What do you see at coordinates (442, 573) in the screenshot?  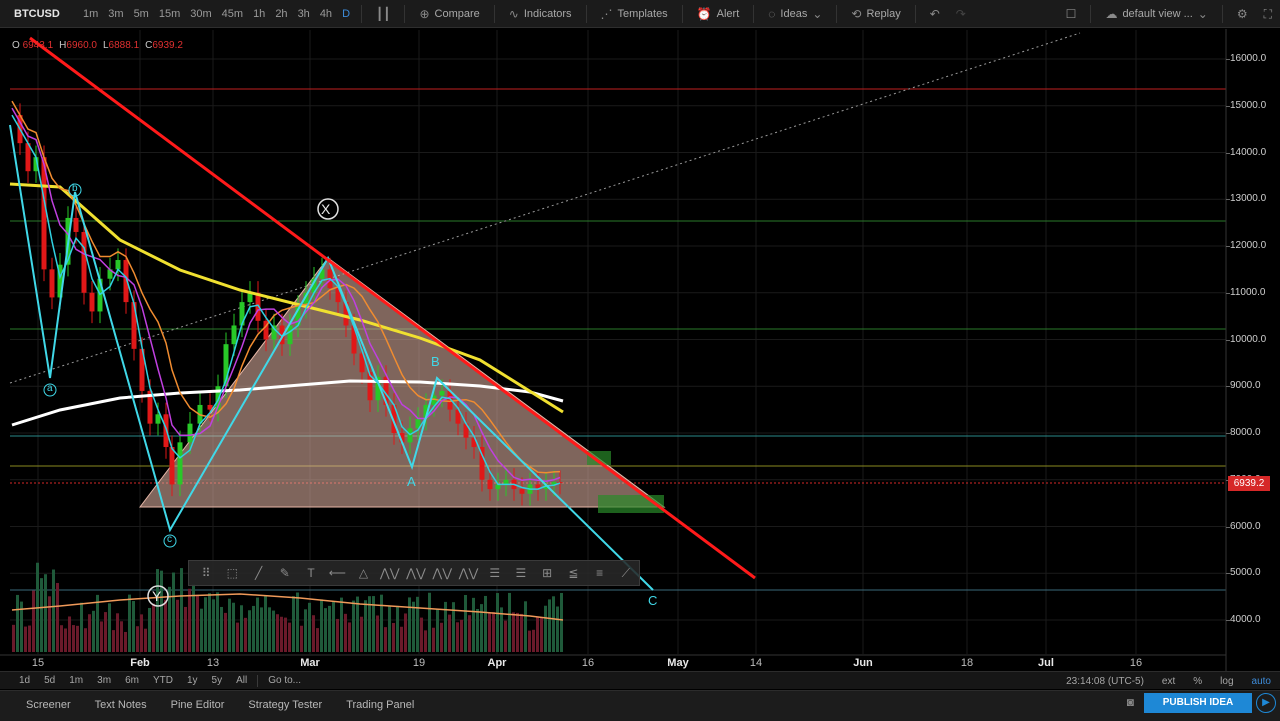 I see `wave-12345-icon: ⋀⋁` at bounding box center [442, 573].